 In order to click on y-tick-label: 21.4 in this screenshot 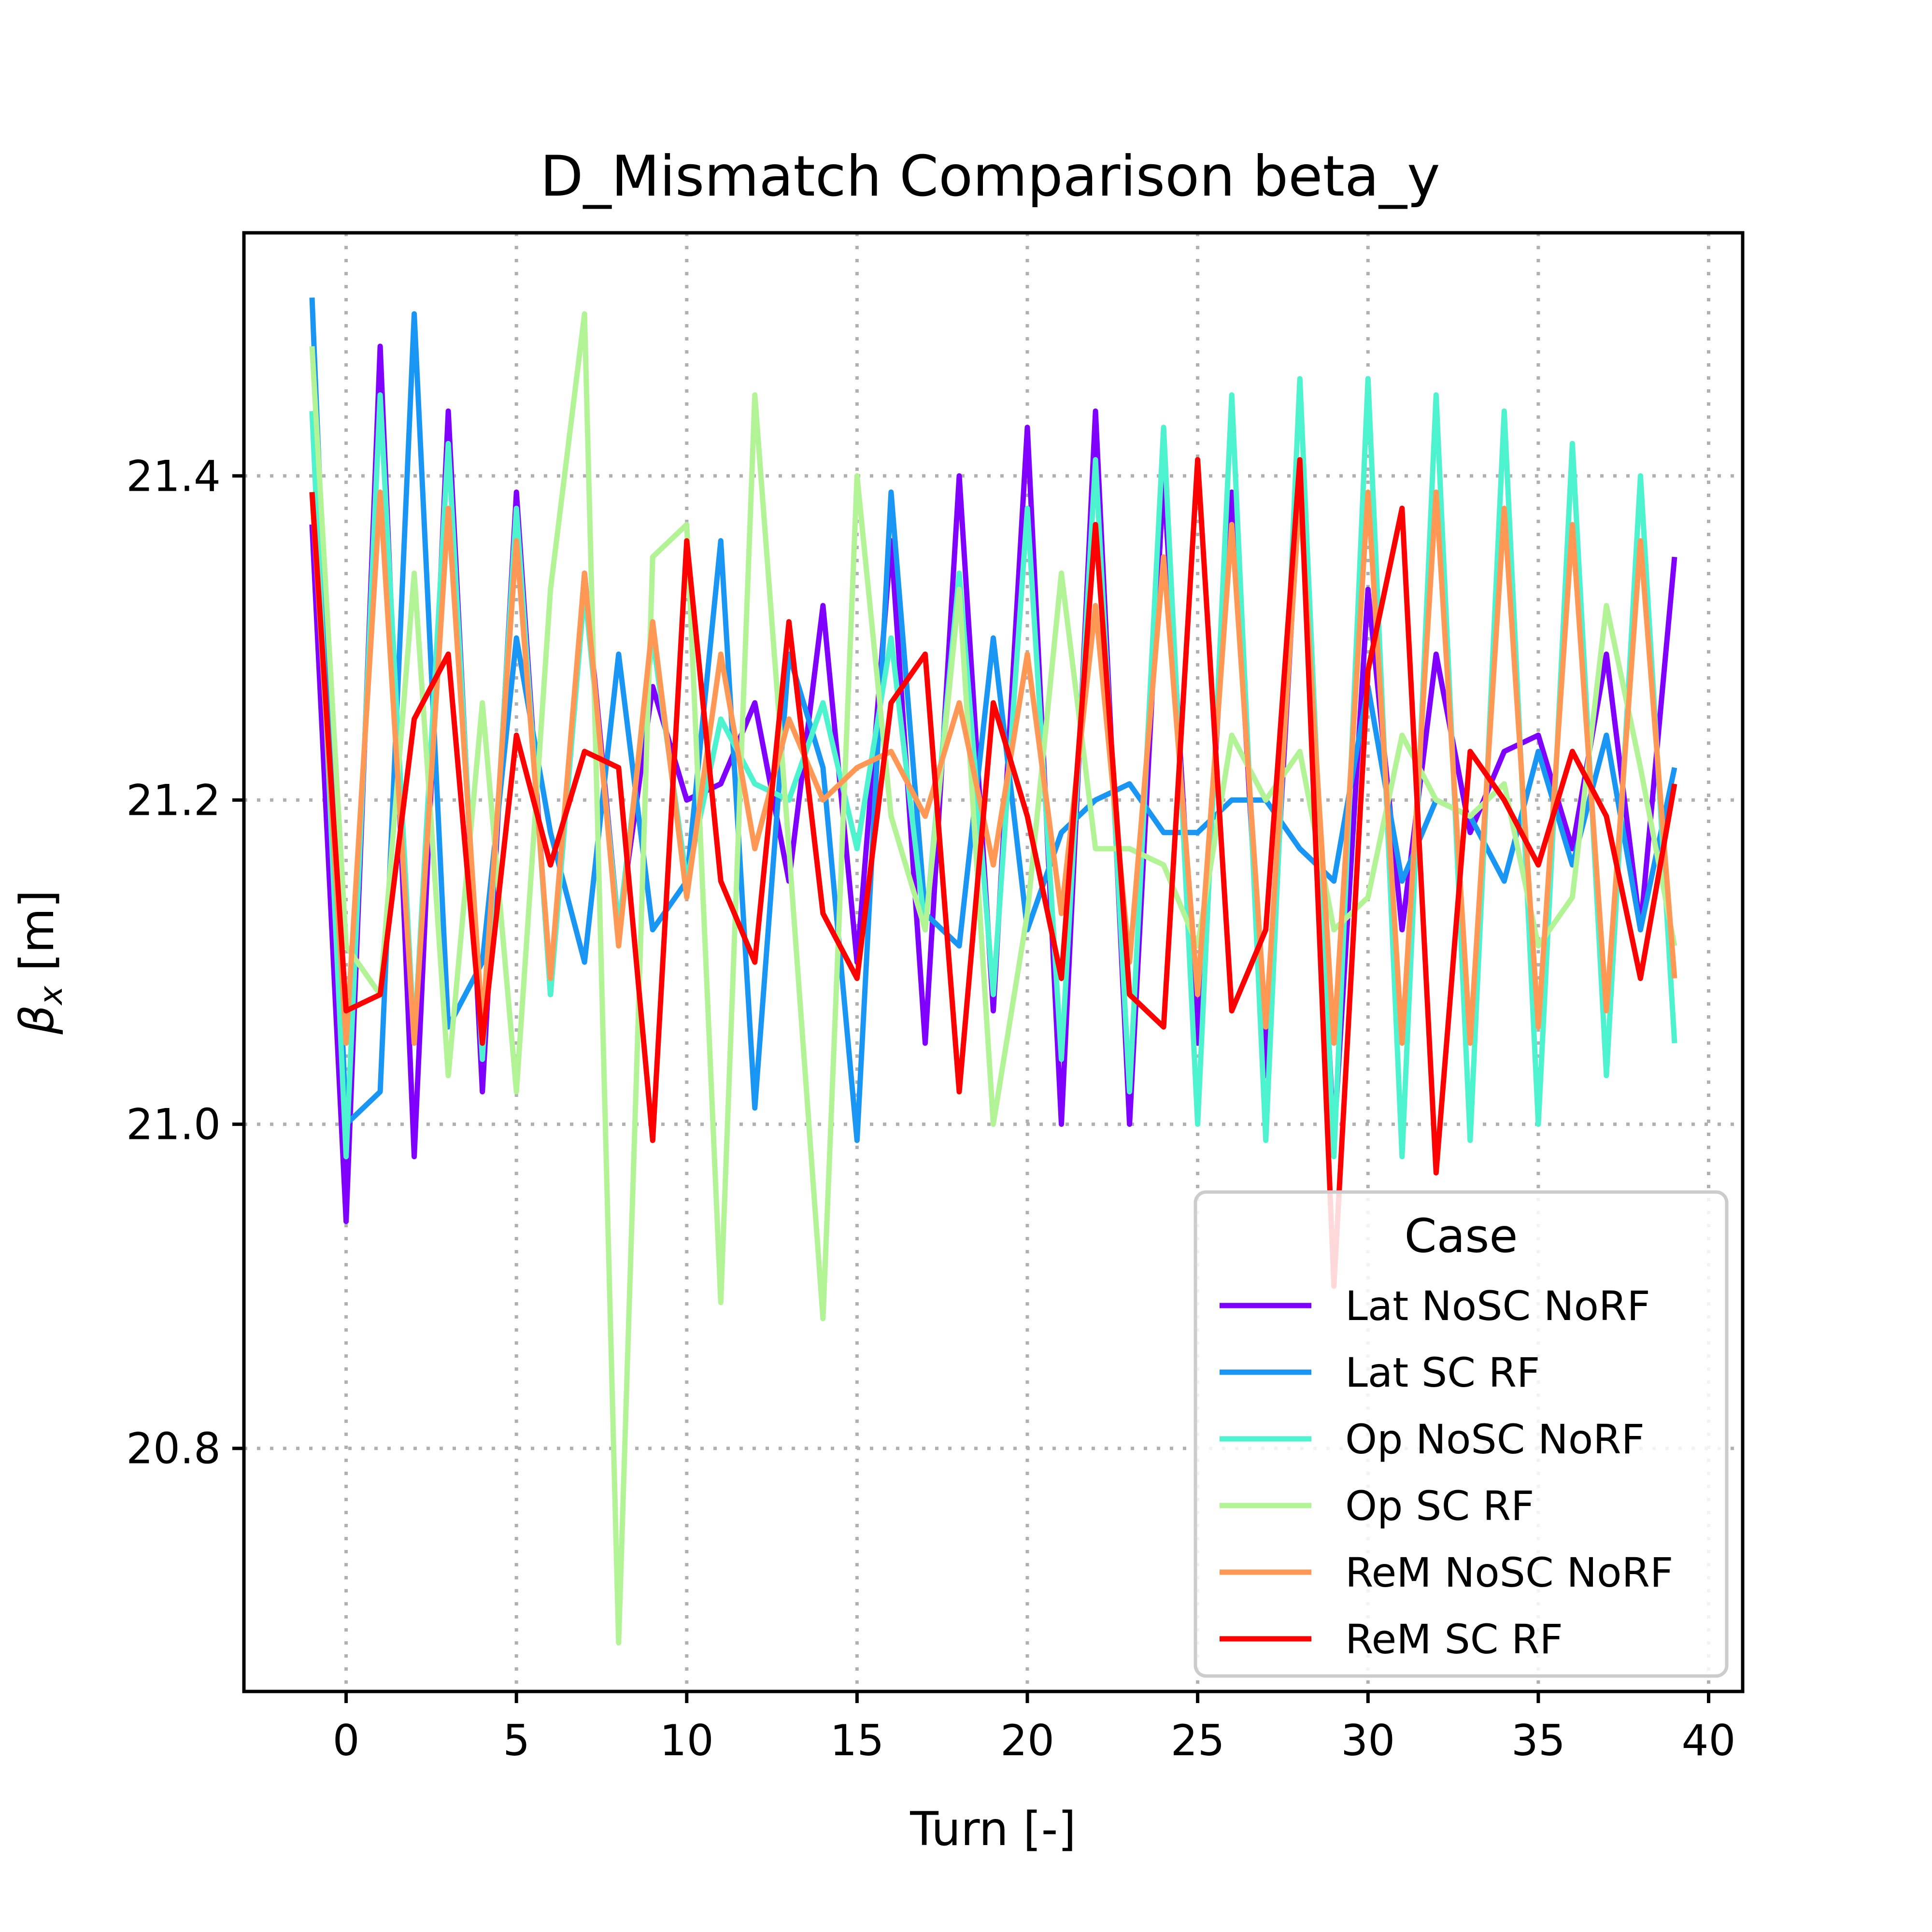, I will do `click(173, 476)`.